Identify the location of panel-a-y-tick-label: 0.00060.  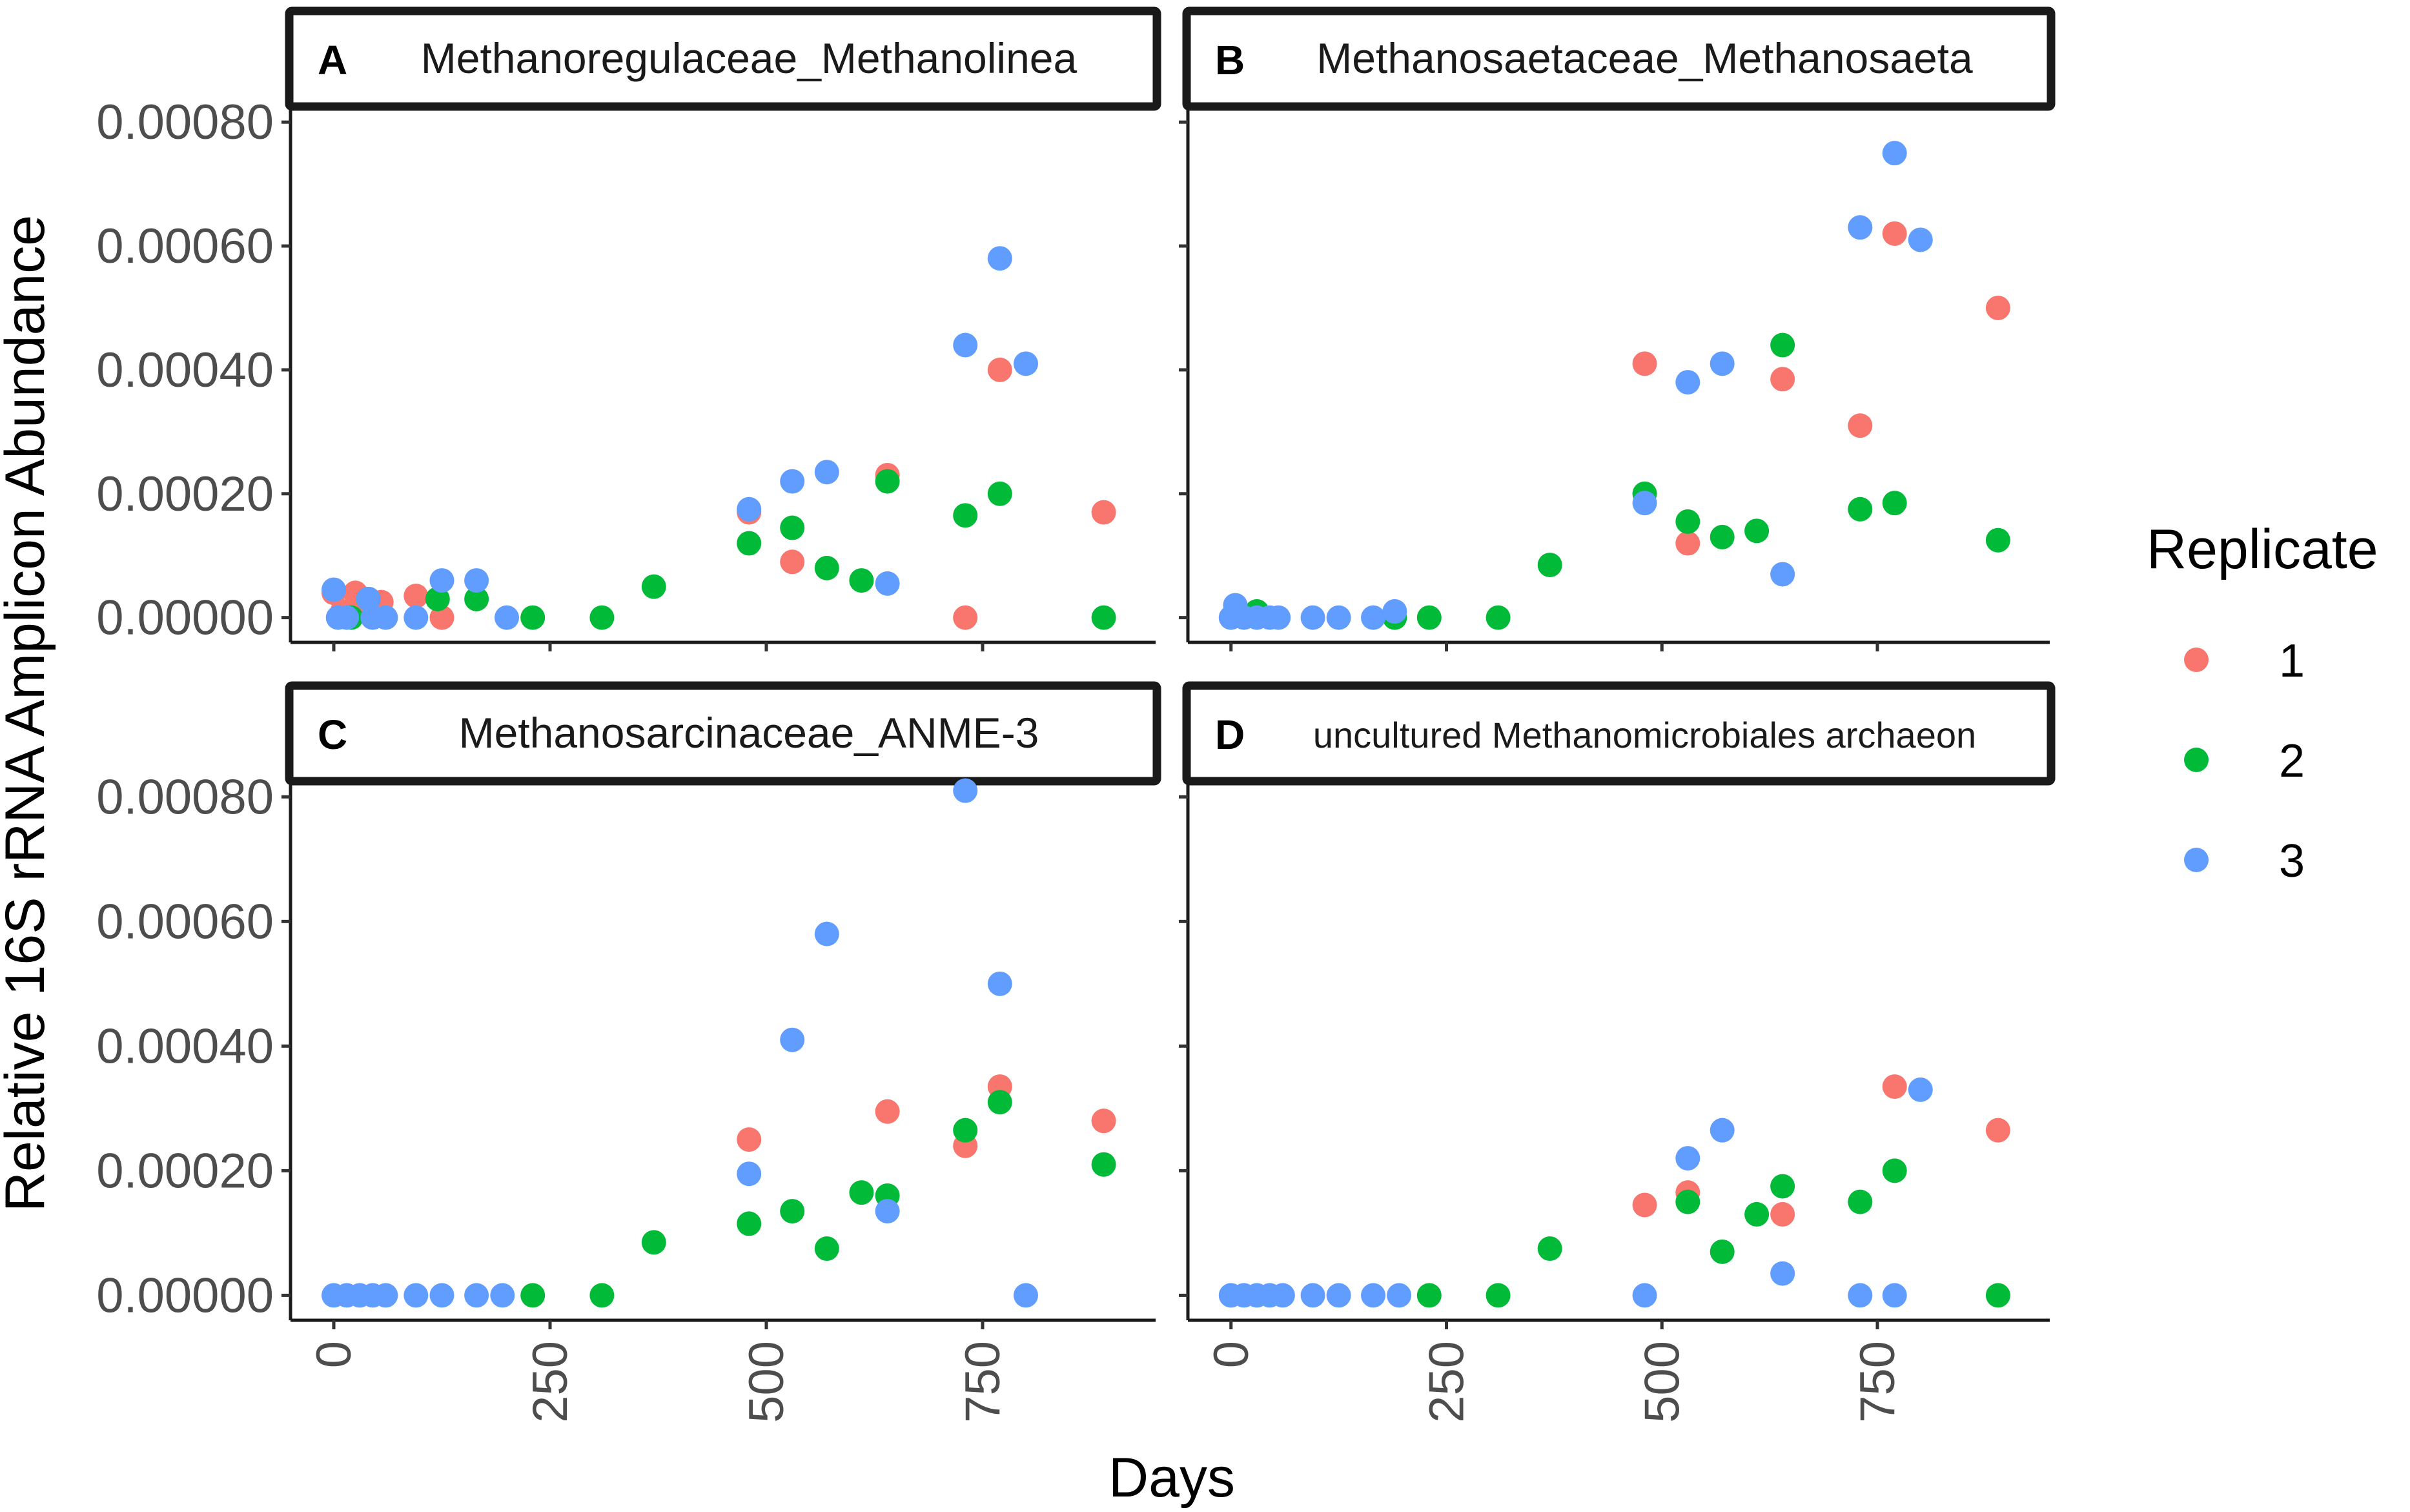
(185, 246).